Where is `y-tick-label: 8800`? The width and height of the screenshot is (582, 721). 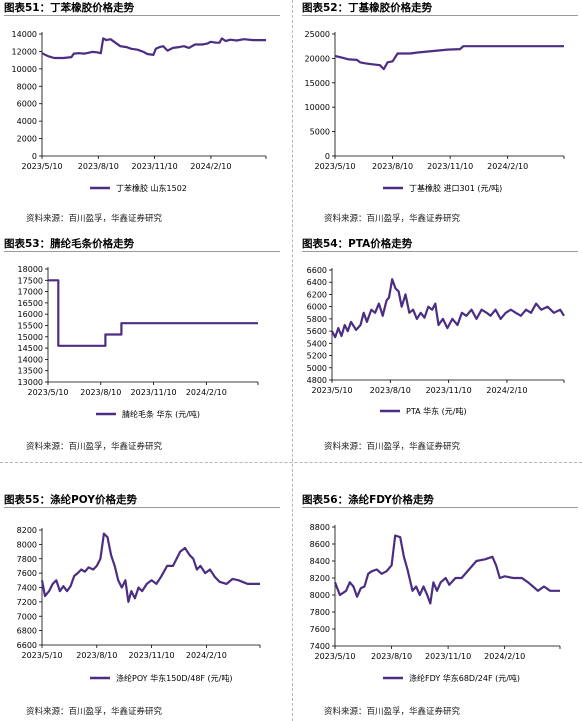
y-tick-label: 8800 is located at coordinates (320, 527).